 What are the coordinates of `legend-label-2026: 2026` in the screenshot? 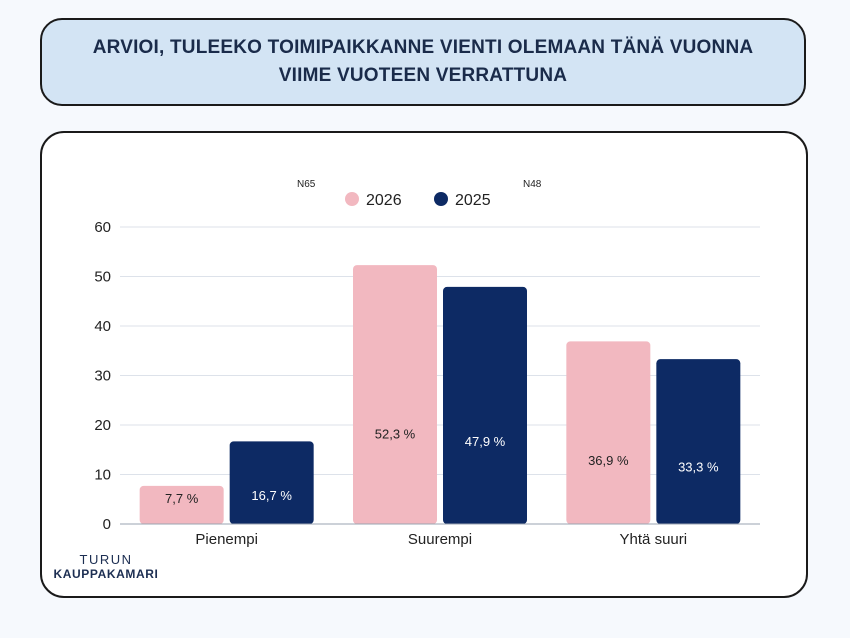 It's located at (384, 200).